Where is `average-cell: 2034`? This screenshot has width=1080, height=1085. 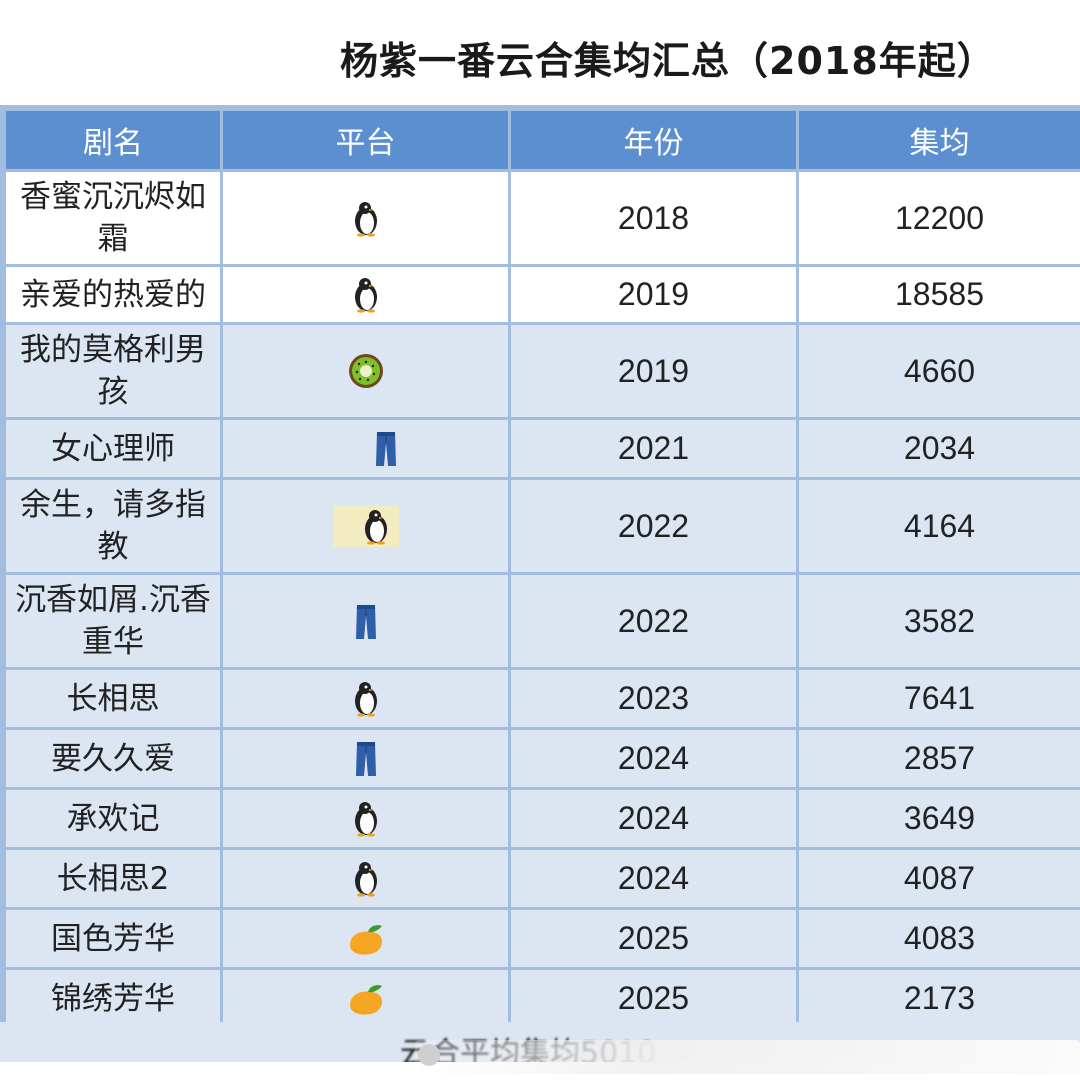 average-cell: 2034 is located at coordinates (938, 448).